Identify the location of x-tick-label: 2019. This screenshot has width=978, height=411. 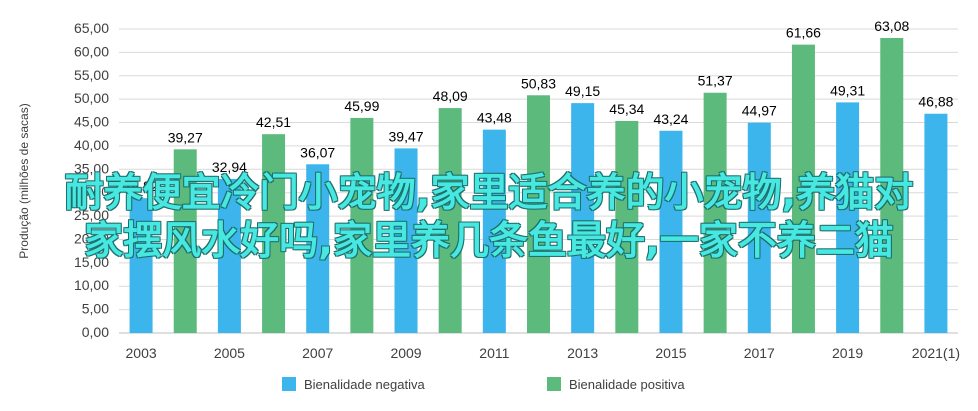
(847, 353).